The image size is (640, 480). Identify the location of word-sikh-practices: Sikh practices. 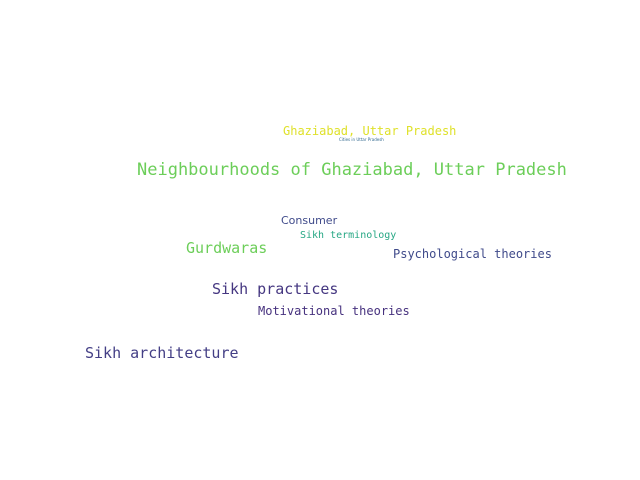
(275, 289).